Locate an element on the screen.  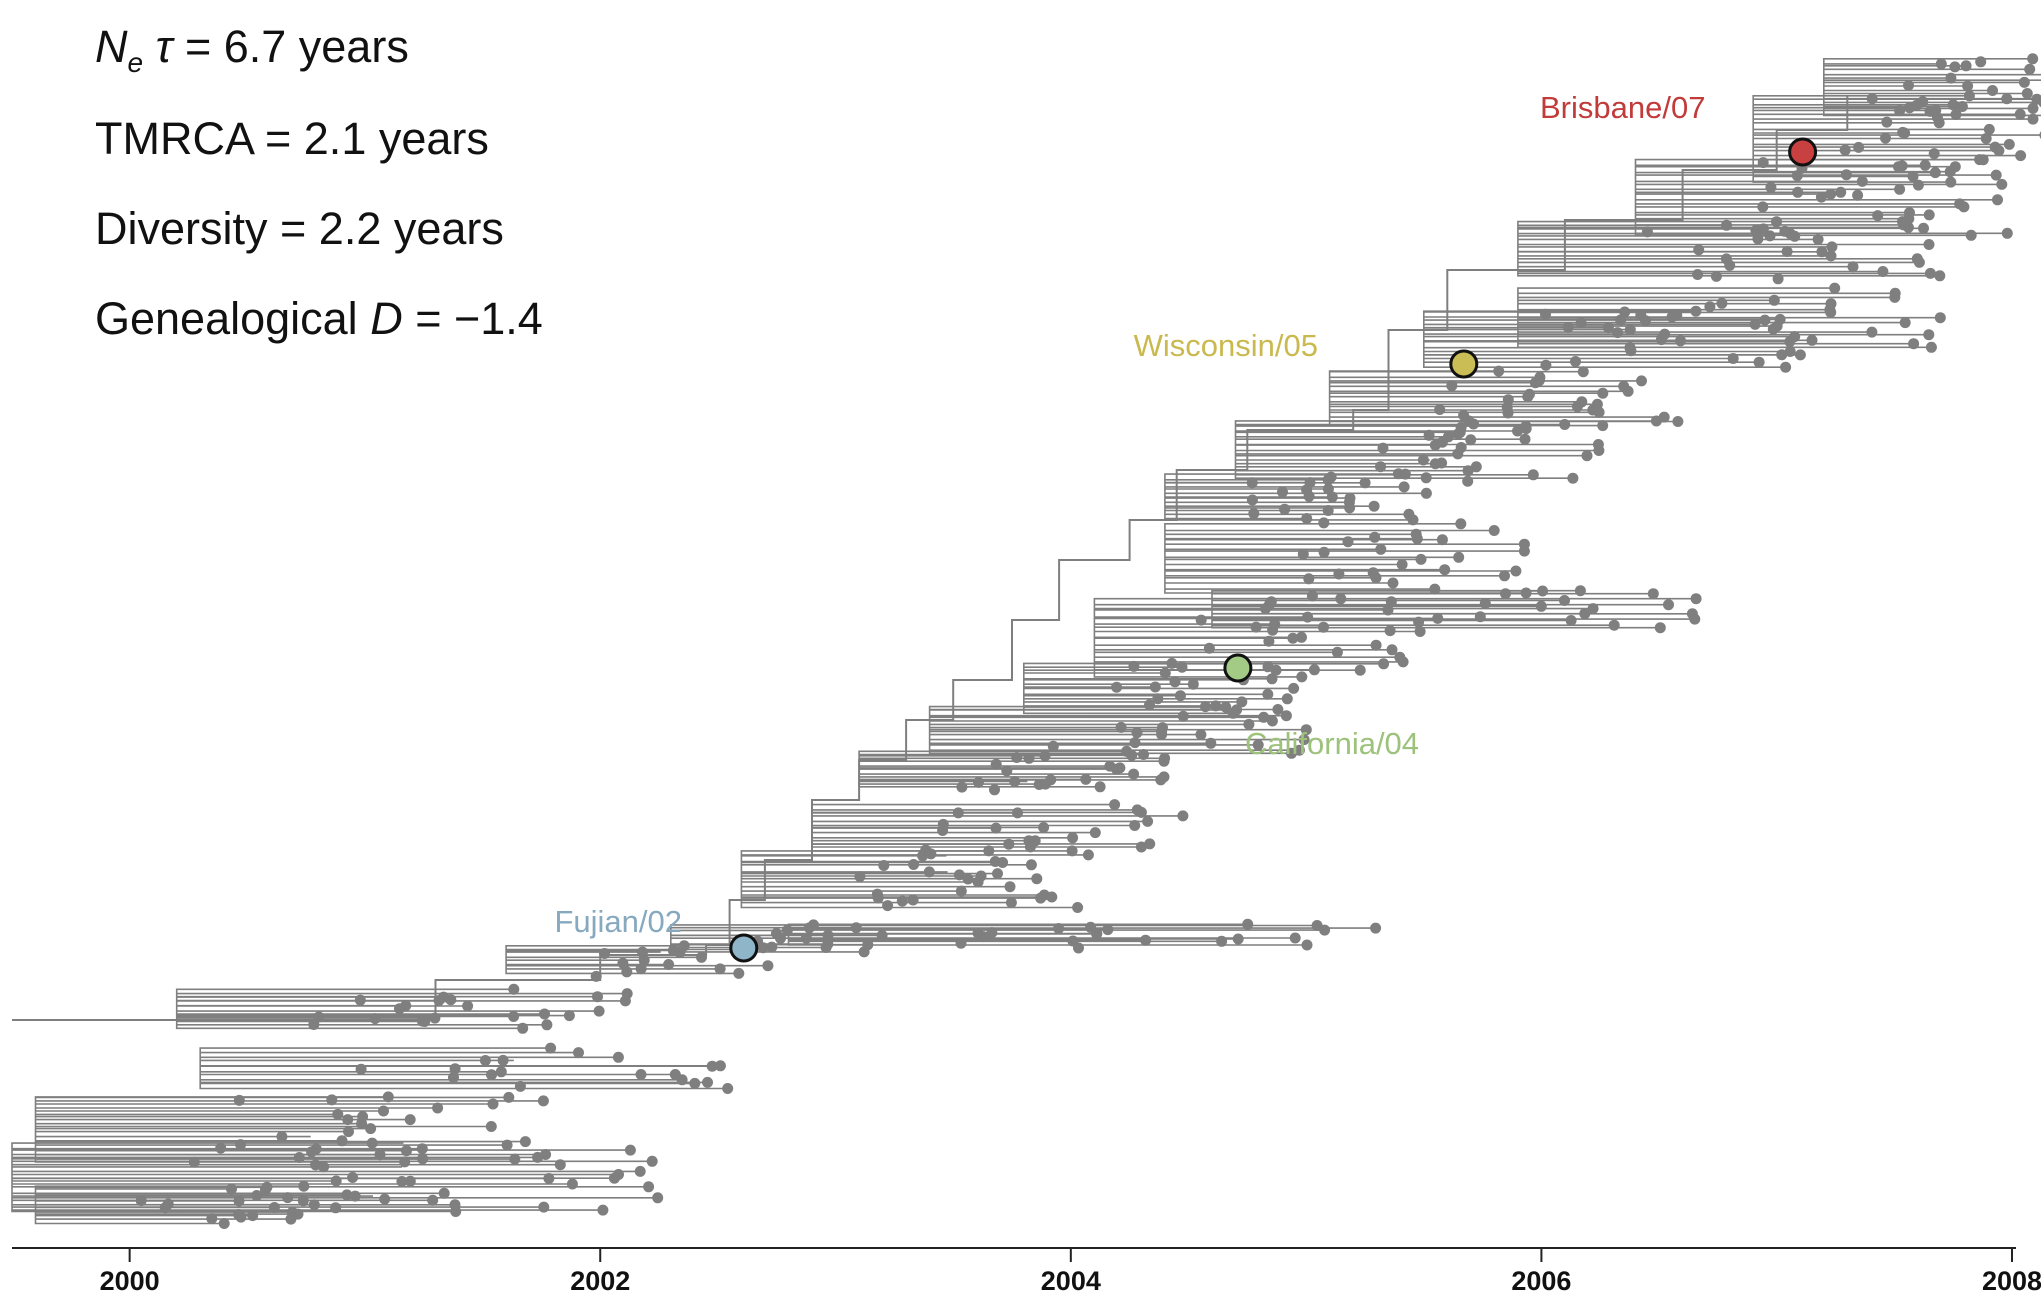
clade-branches is located at coordinates (1503, 398).